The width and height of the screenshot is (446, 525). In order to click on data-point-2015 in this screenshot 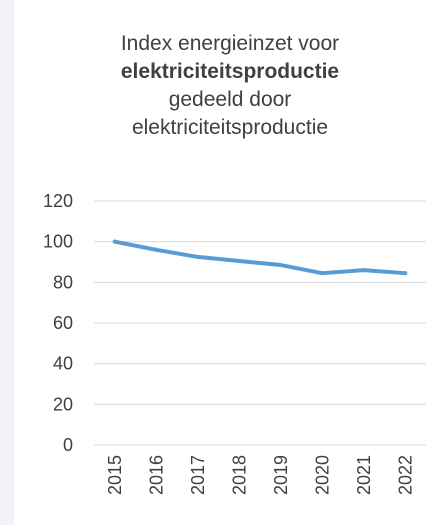, I will do `click(114, 241)`.